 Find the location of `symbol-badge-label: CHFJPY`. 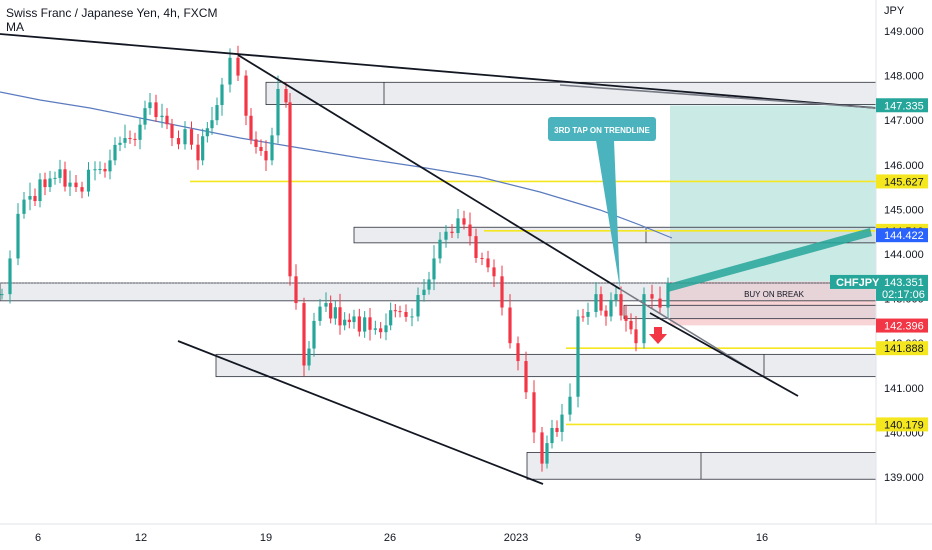

symbol-badge-label: CHFJPY is located at coordinates (858, 283).